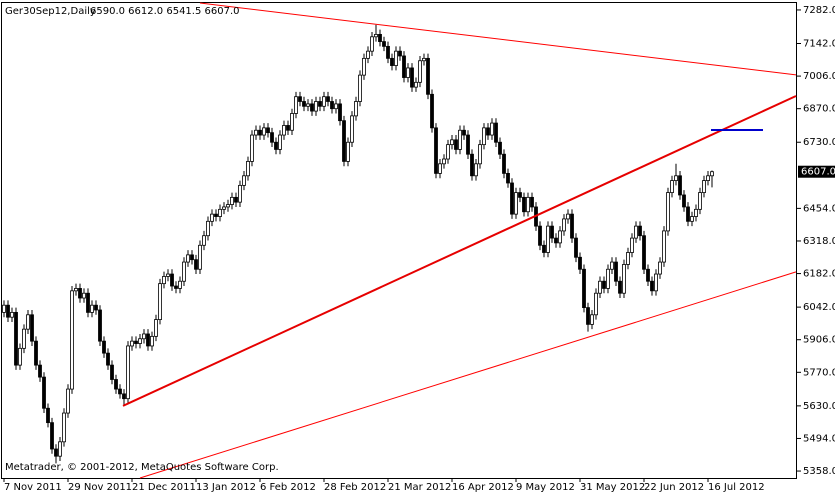 The height and width of the screenshot is (493, 835). Describe the element at coordinates (612, 487) in the screenshot. I see `x-tick-label: 31 May 2012` at that location.